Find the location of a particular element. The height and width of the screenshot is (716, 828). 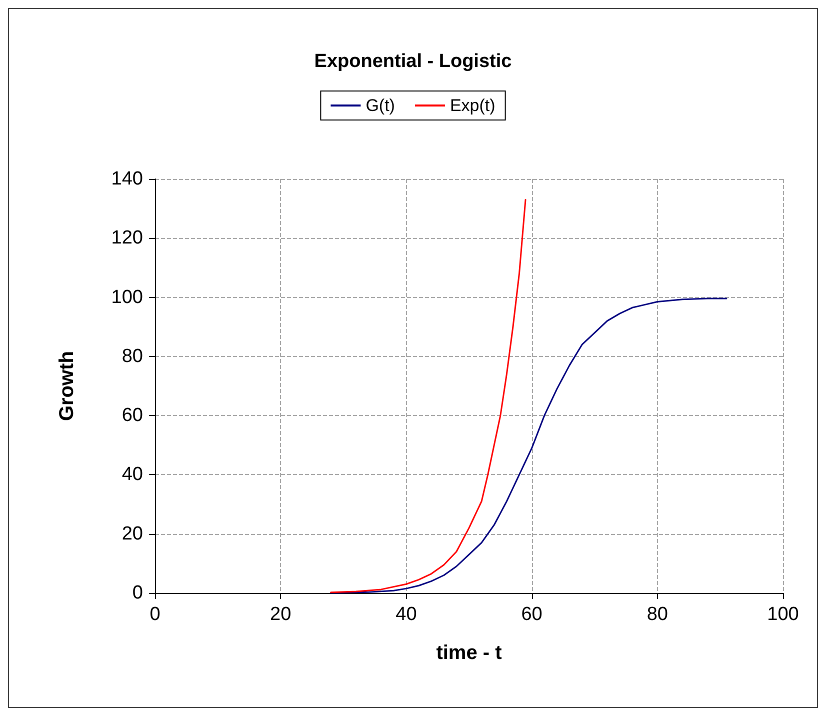

legend-label: G(t) is located at coordinates (380, 105).